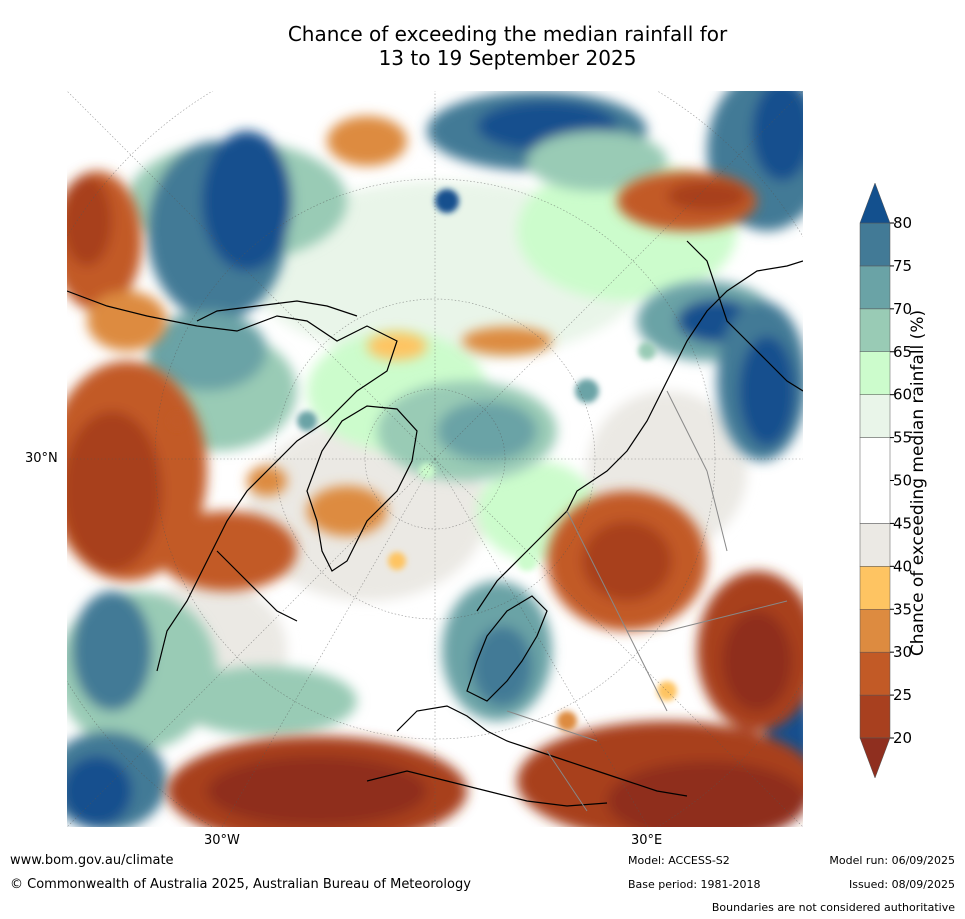 The image size is (965, 919). What do you see at coordinates (901, 884) in the screenshot?
I see `issued-date: Issued: 08/09/2025` at bounding box center [901, 884].